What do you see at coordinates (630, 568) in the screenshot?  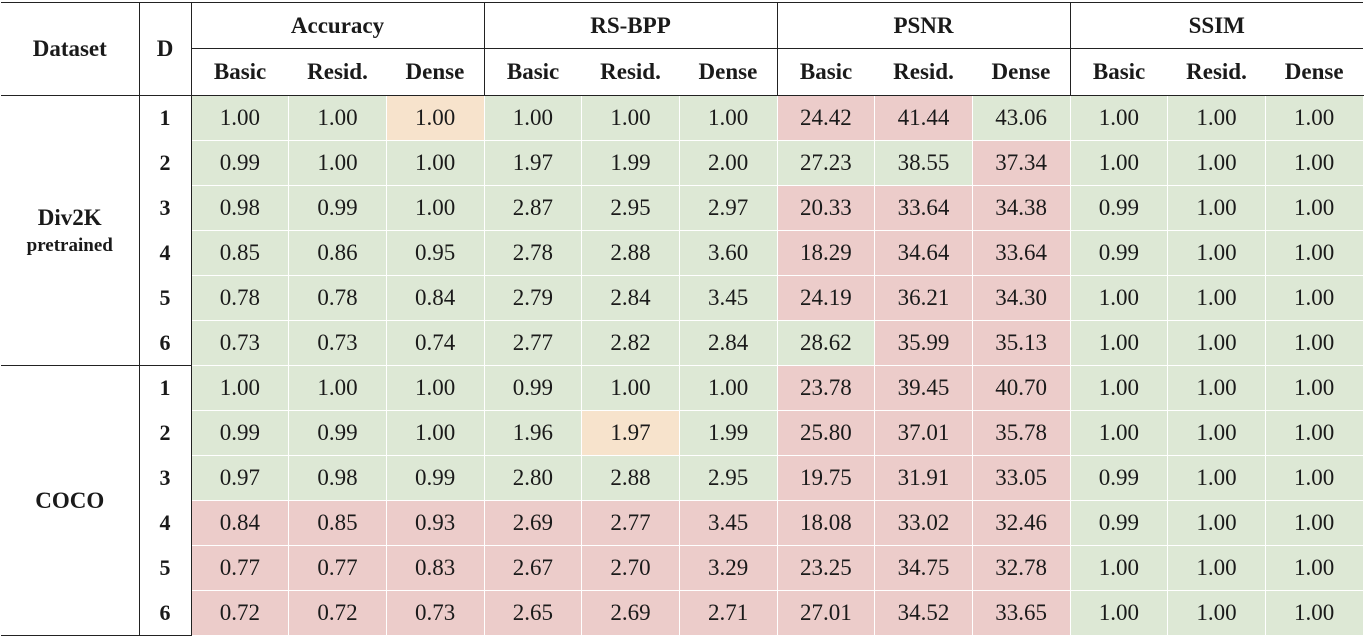 I see `value-cell: 2.70` at bounding box center [630, 568].